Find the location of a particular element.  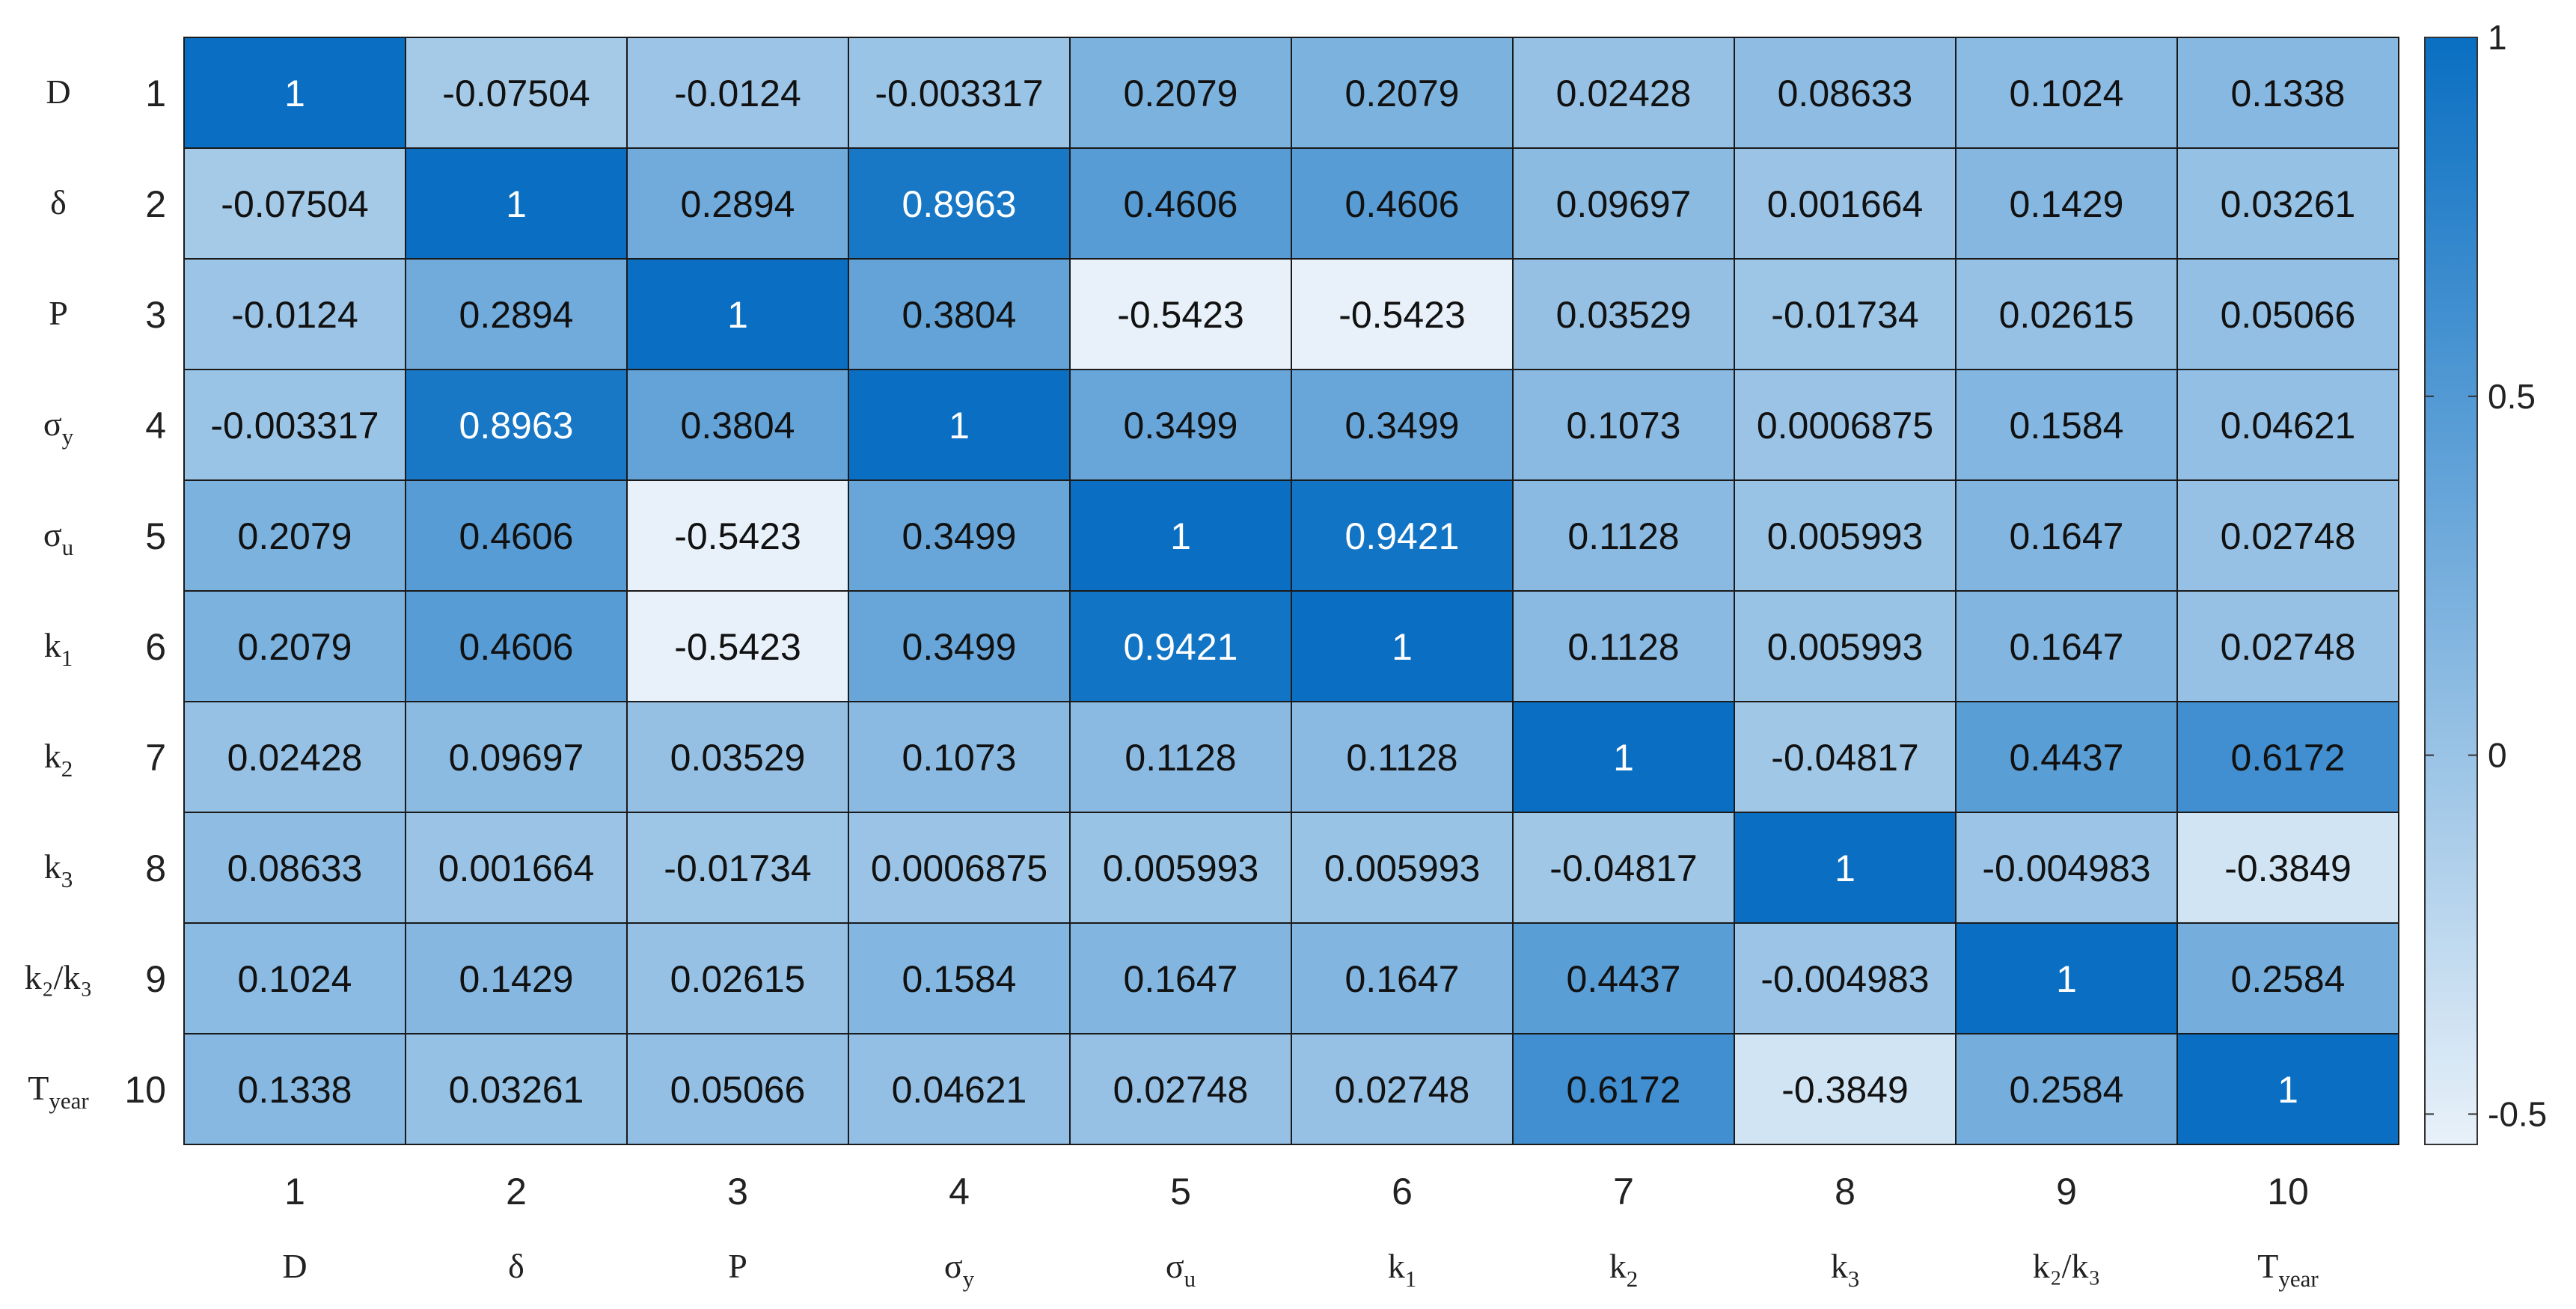

cell-value-label: 0.005993 is located at coordinates (1402, 868).